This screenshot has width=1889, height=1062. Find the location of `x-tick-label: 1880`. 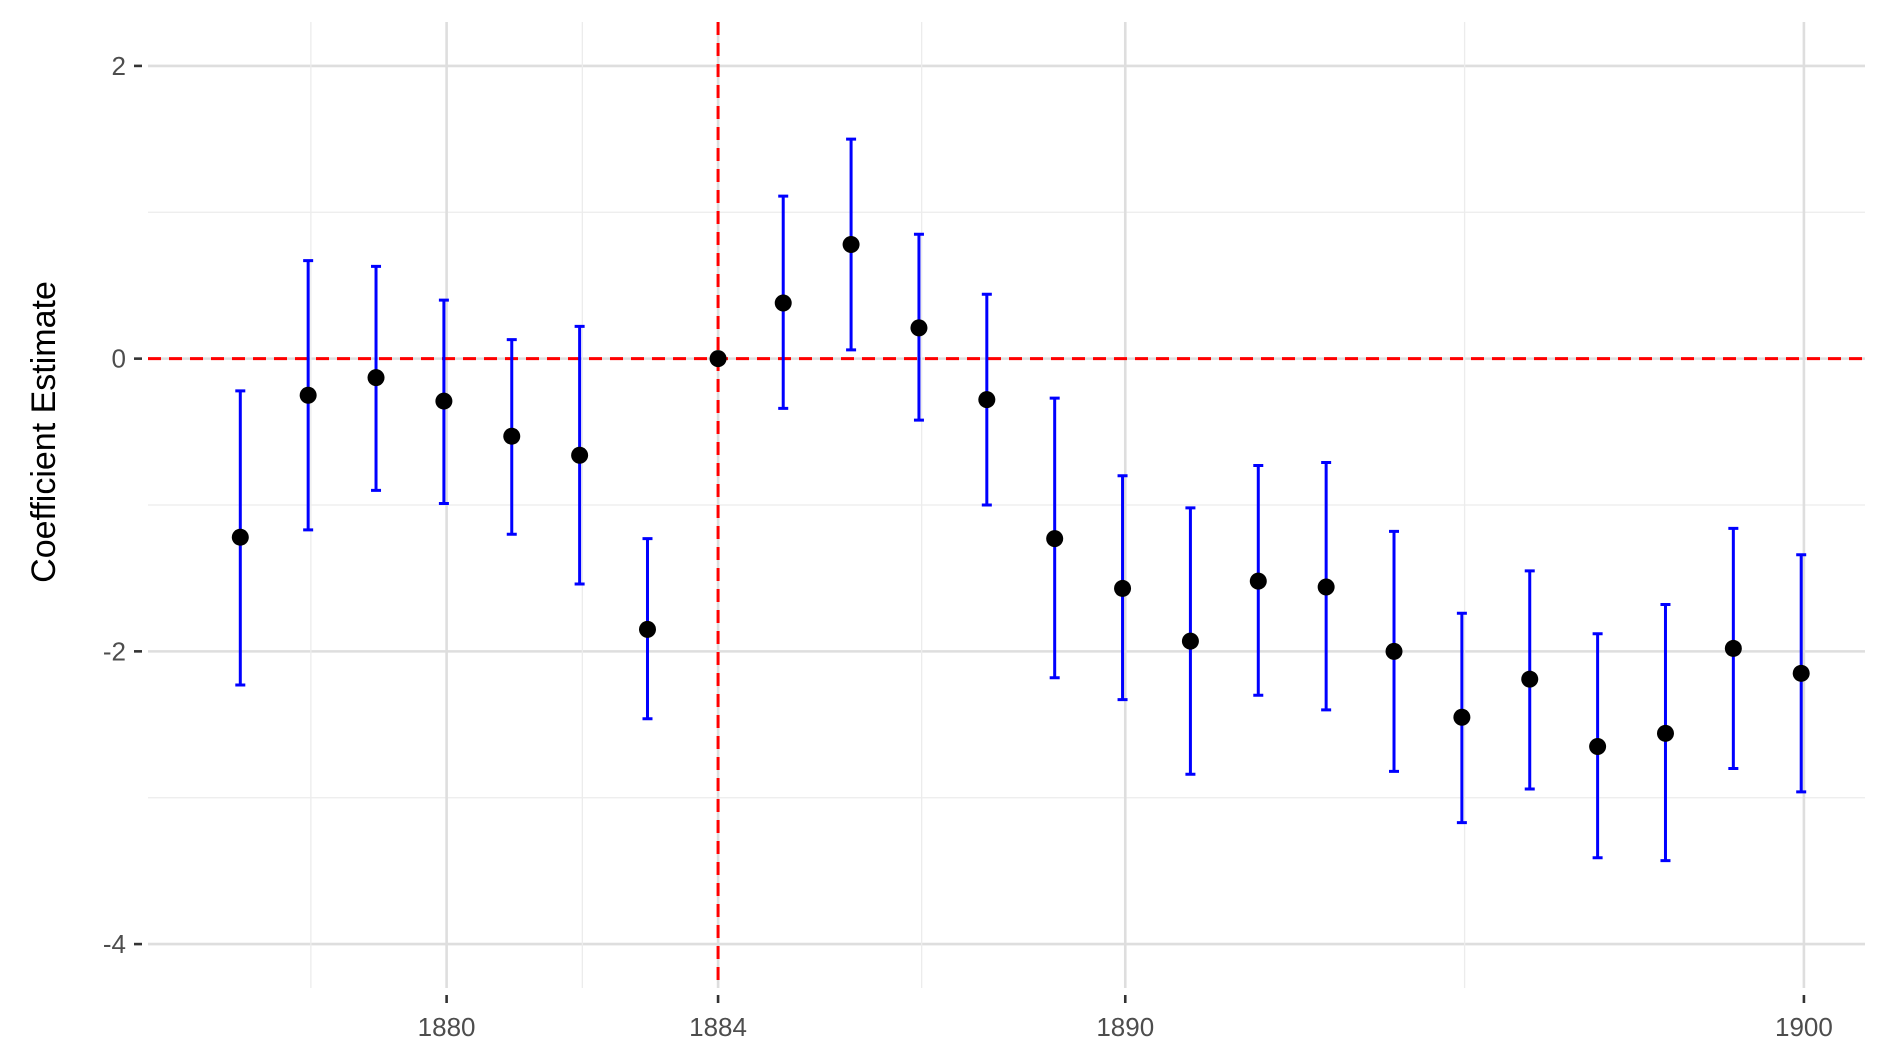

x-tick-label: 1880 is located at coordinates (447, 1027).